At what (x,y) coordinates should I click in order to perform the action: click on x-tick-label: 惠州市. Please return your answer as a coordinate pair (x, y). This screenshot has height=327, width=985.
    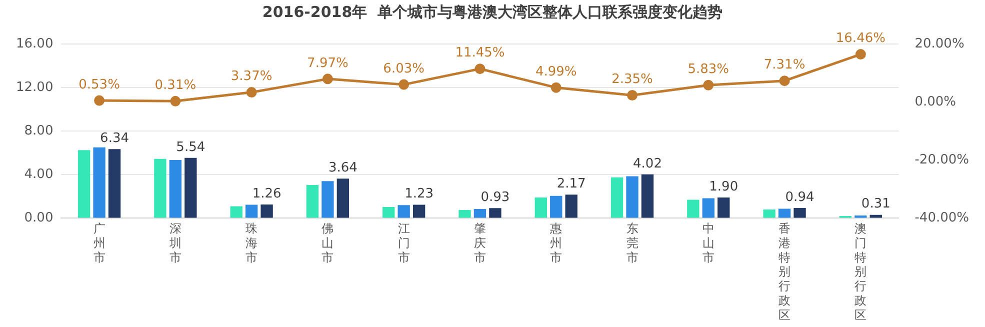
    Looking at the image, I should click on (555, 243).